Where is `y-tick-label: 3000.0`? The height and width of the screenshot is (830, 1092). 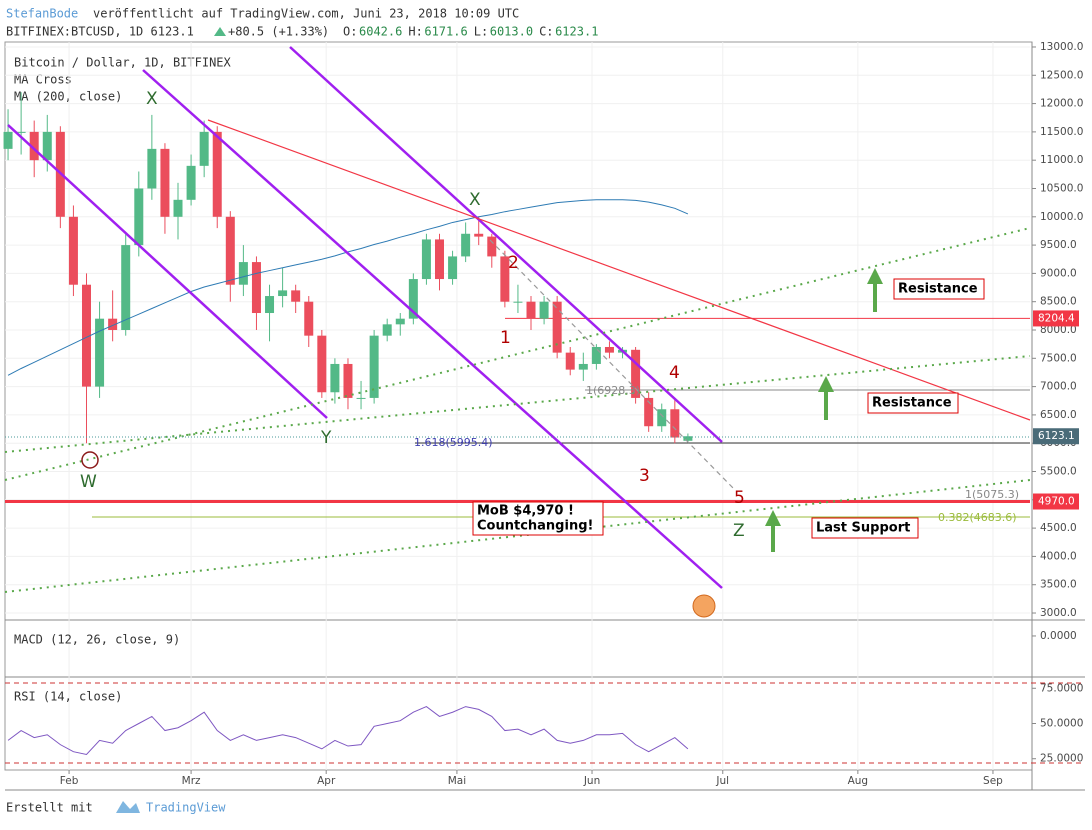 y-tick-label: 3000.0 is located at coordinates (1058, 613).